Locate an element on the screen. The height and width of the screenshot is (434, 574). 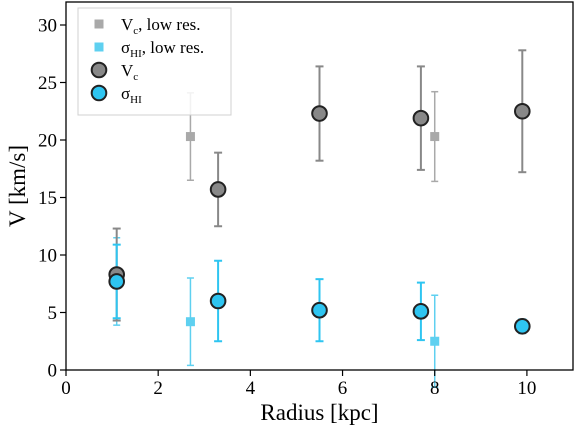
y-axis-label: V [km/s] is located at coordinates (17, 186).